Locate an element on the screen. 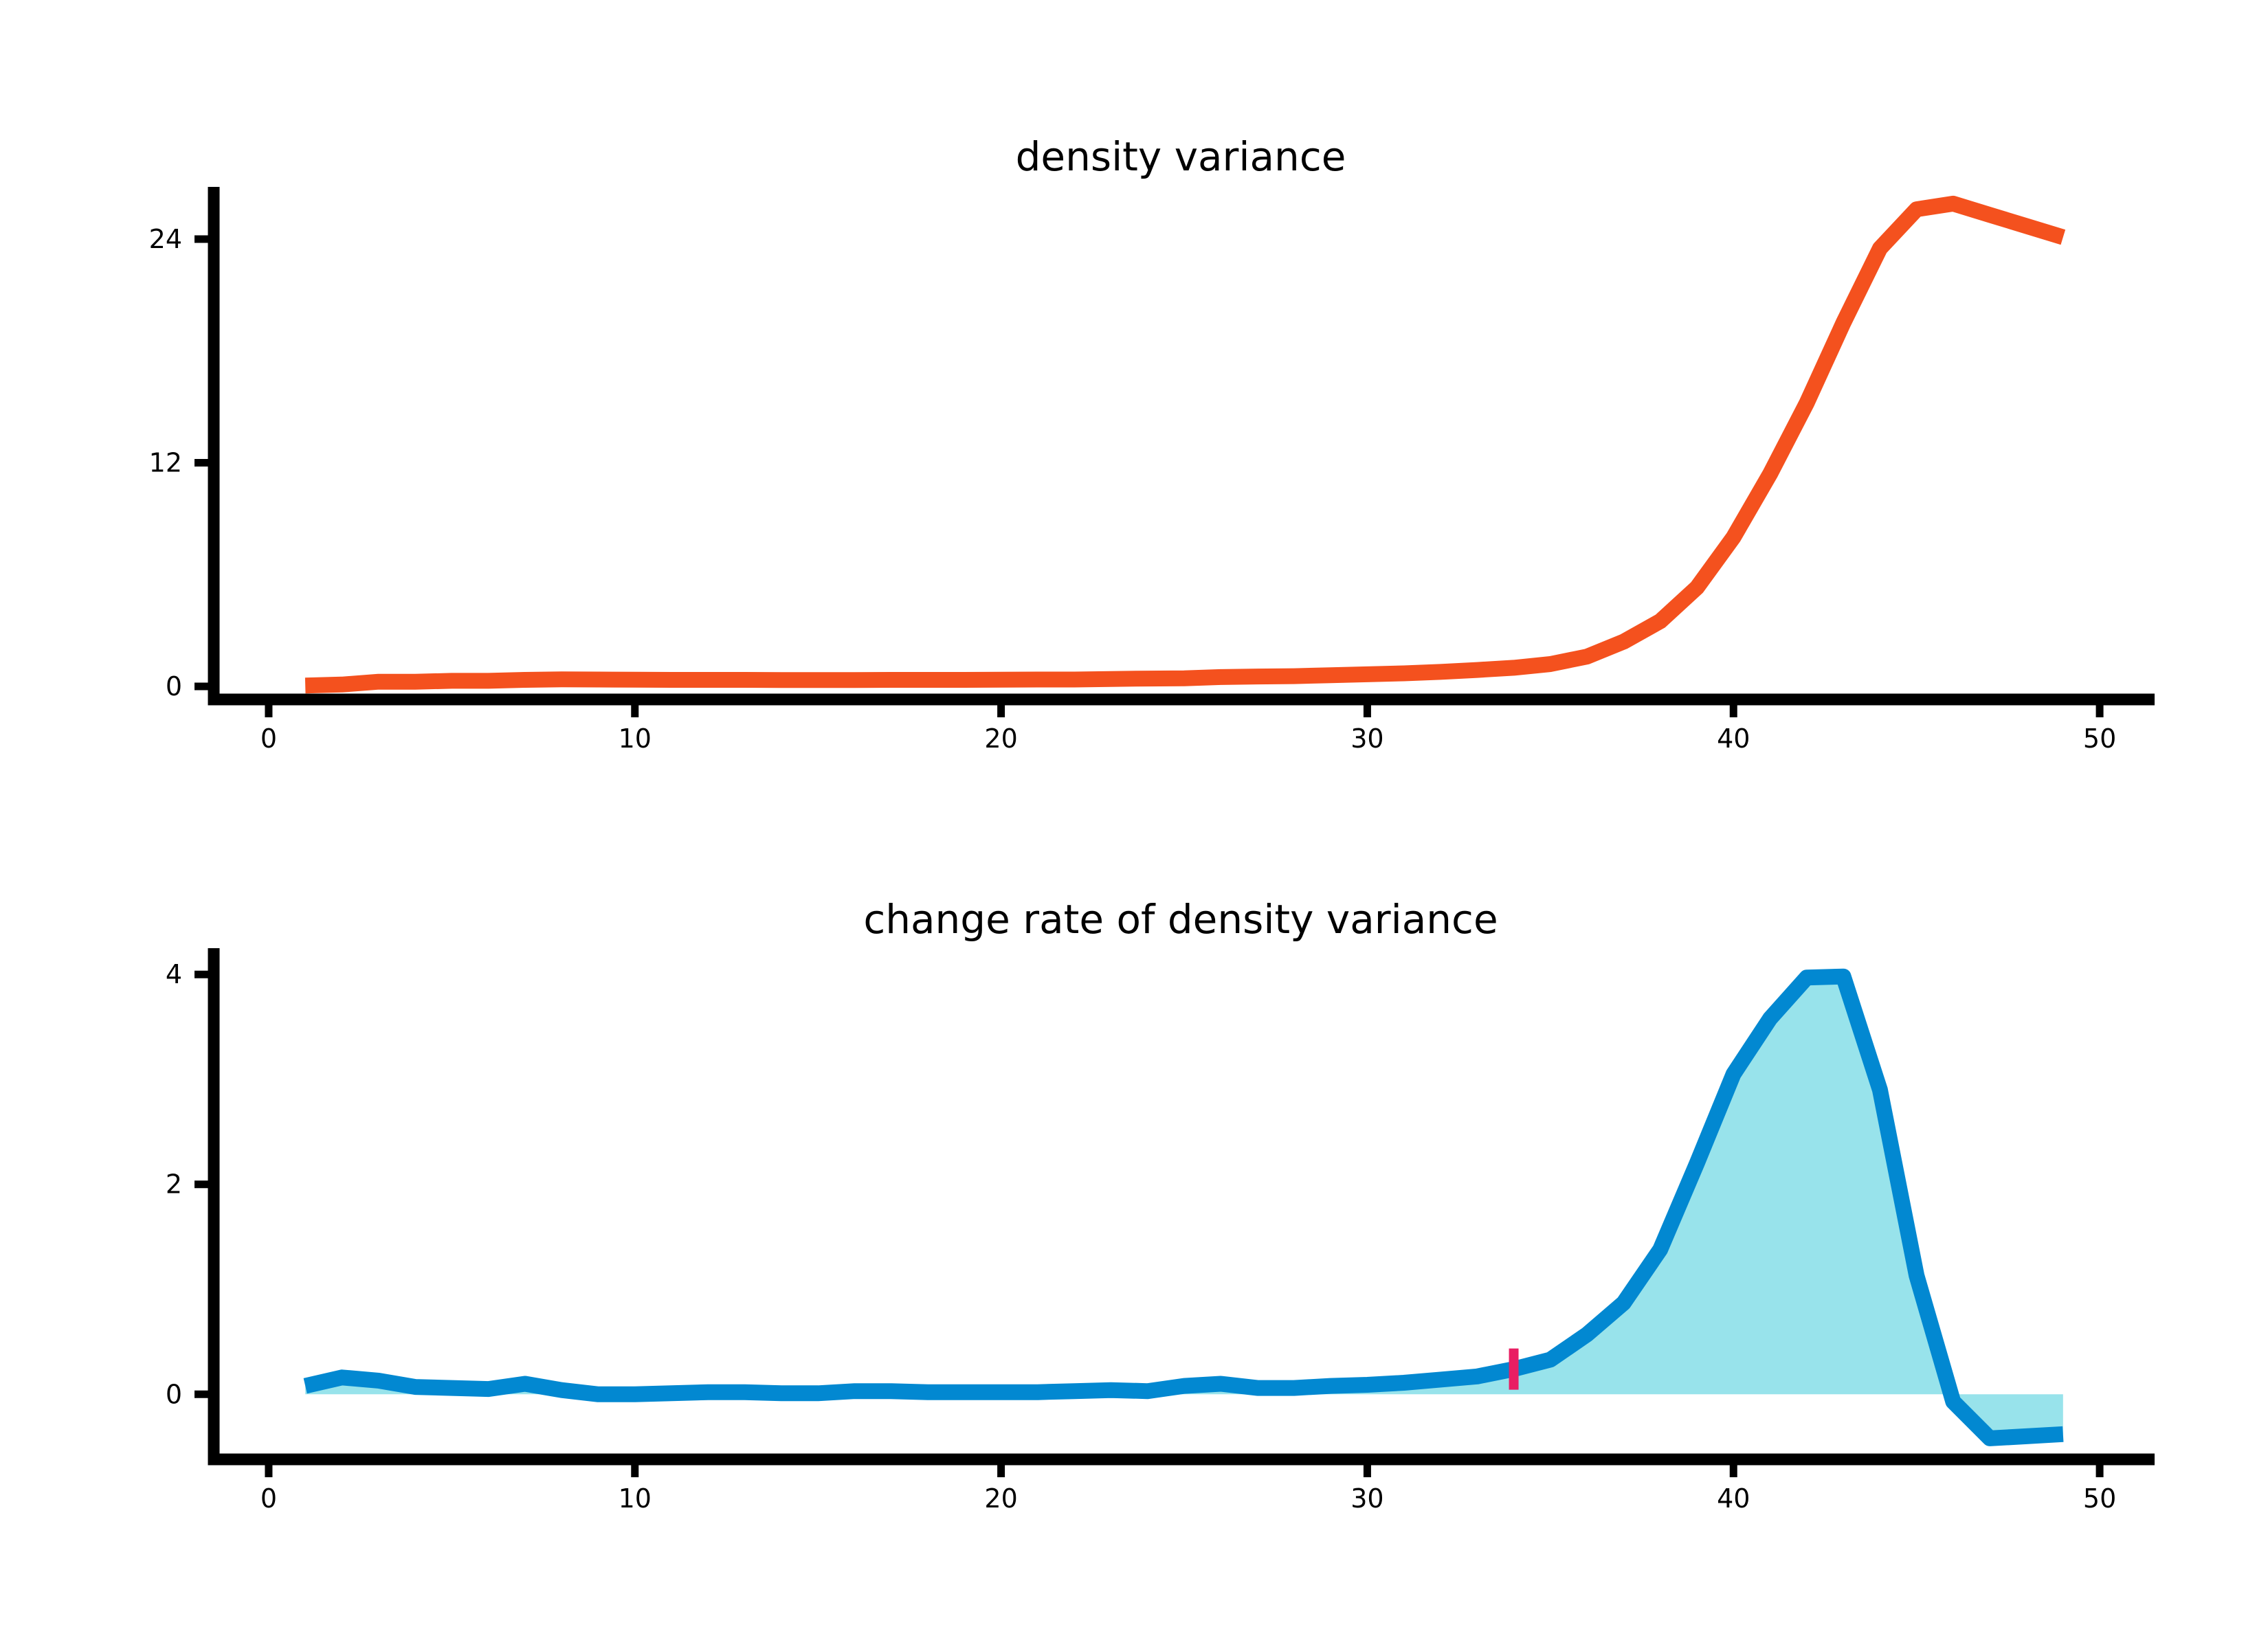 The height and width of the screenshot is (1649, 2268). bottom-x-tick-label: 40 is located at coordinates (1734, 1498).